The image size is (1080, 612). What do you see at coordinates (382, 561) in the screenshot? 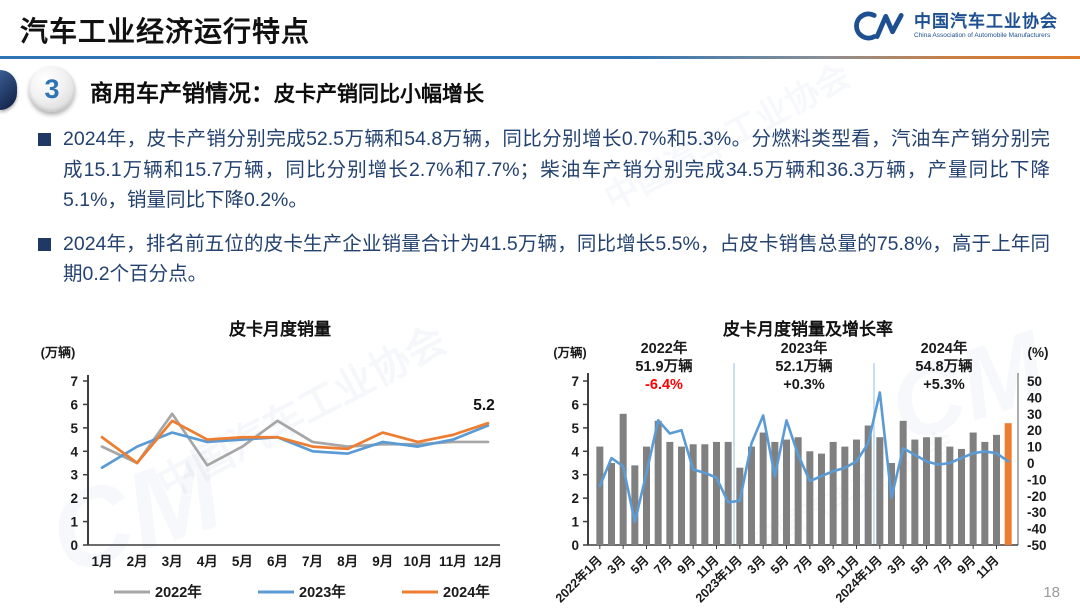
I see `svg-text: 9月` at bounding box center [382, 561].